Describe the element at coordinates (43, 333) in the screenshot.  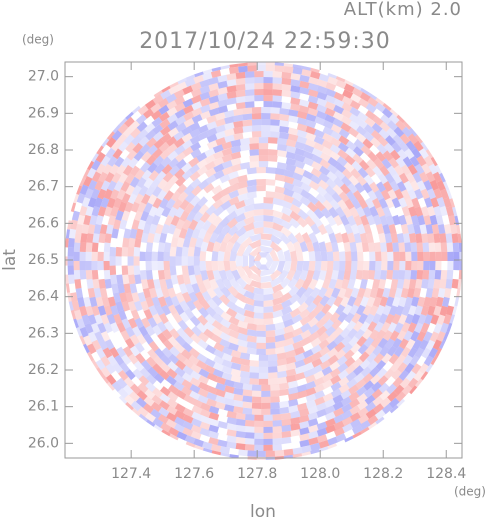
I see `y-tick-label: 26.3` at that location.